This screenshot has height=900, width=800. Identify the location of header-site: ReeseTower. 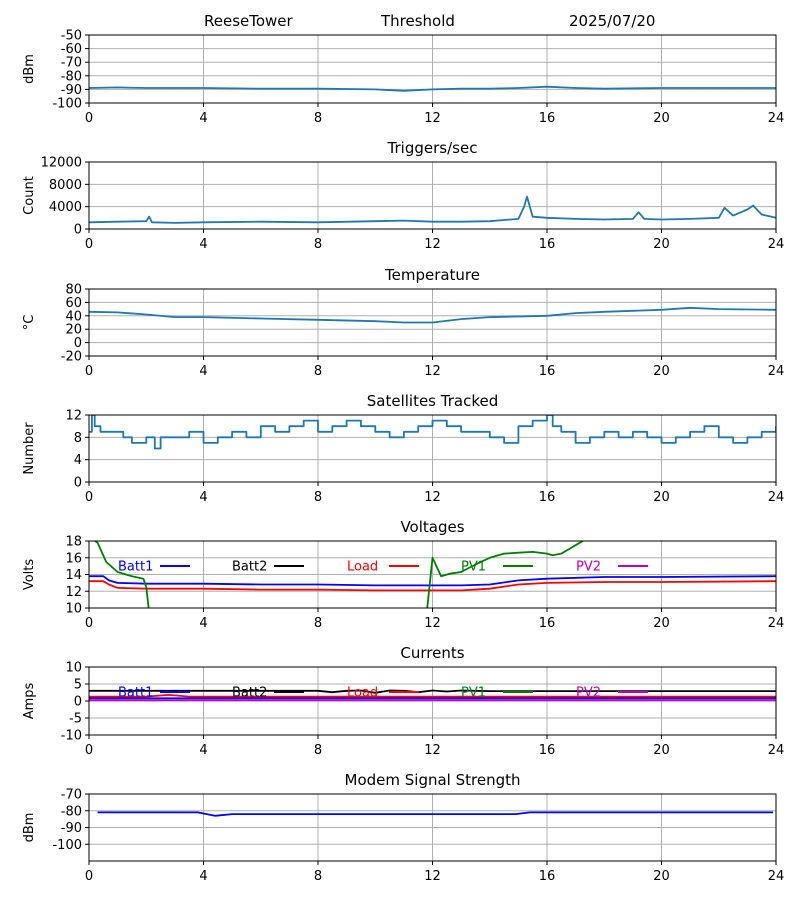
(248, 21).